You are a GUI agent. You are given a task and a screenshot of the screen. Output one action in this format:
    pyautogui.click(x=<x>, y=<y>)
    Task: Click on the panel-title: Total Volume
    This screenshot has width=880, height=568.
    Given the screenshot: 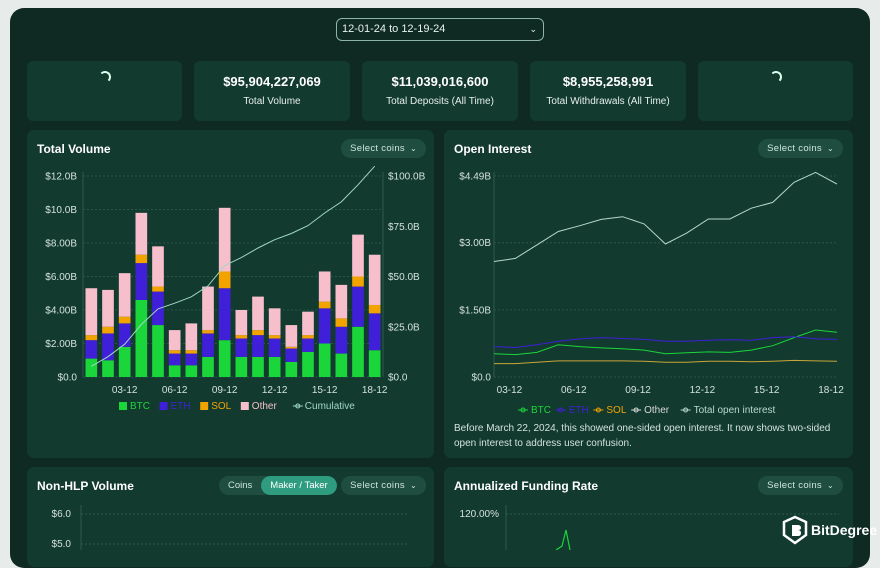 What is the action you would take?
    pyautogui.click(x=74, y=149)
    